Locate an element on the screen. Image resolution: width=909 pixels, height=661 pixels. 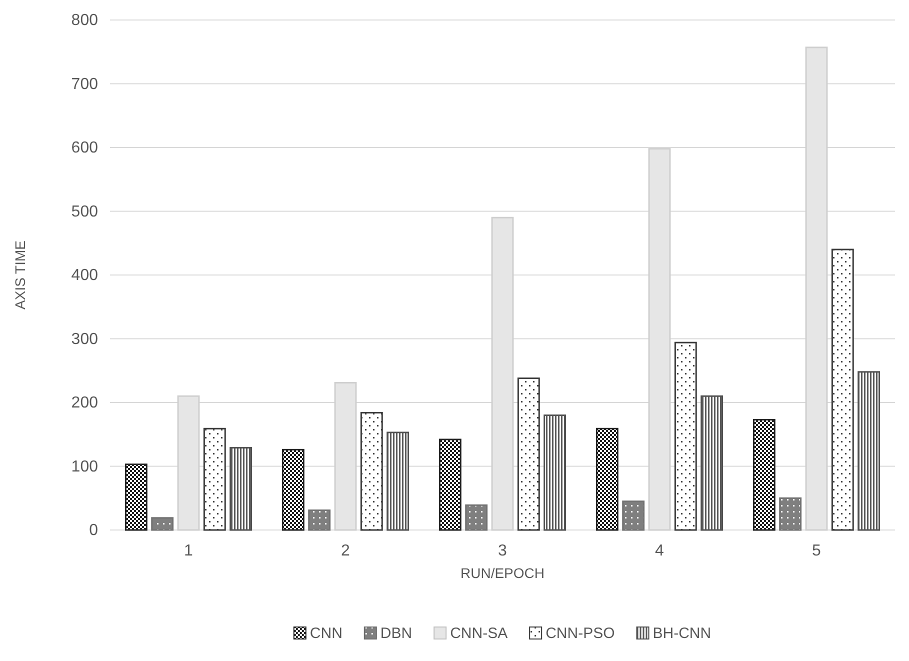
y-tick-label: 0 is located at coordinates (93, 531).